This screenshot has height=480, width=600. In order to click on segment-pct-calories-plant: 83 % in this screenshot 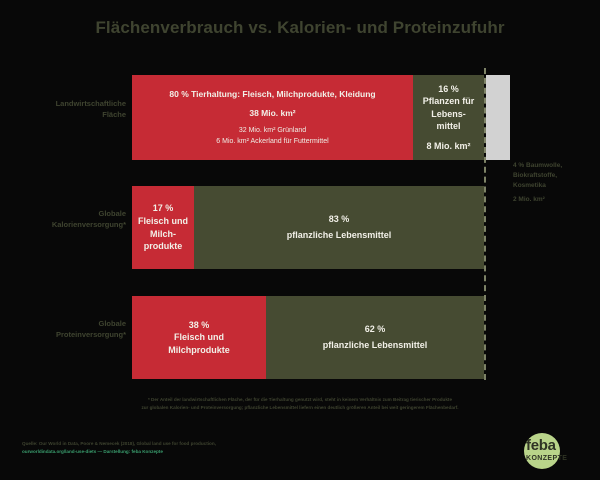, I will do `click(339, 219)`.